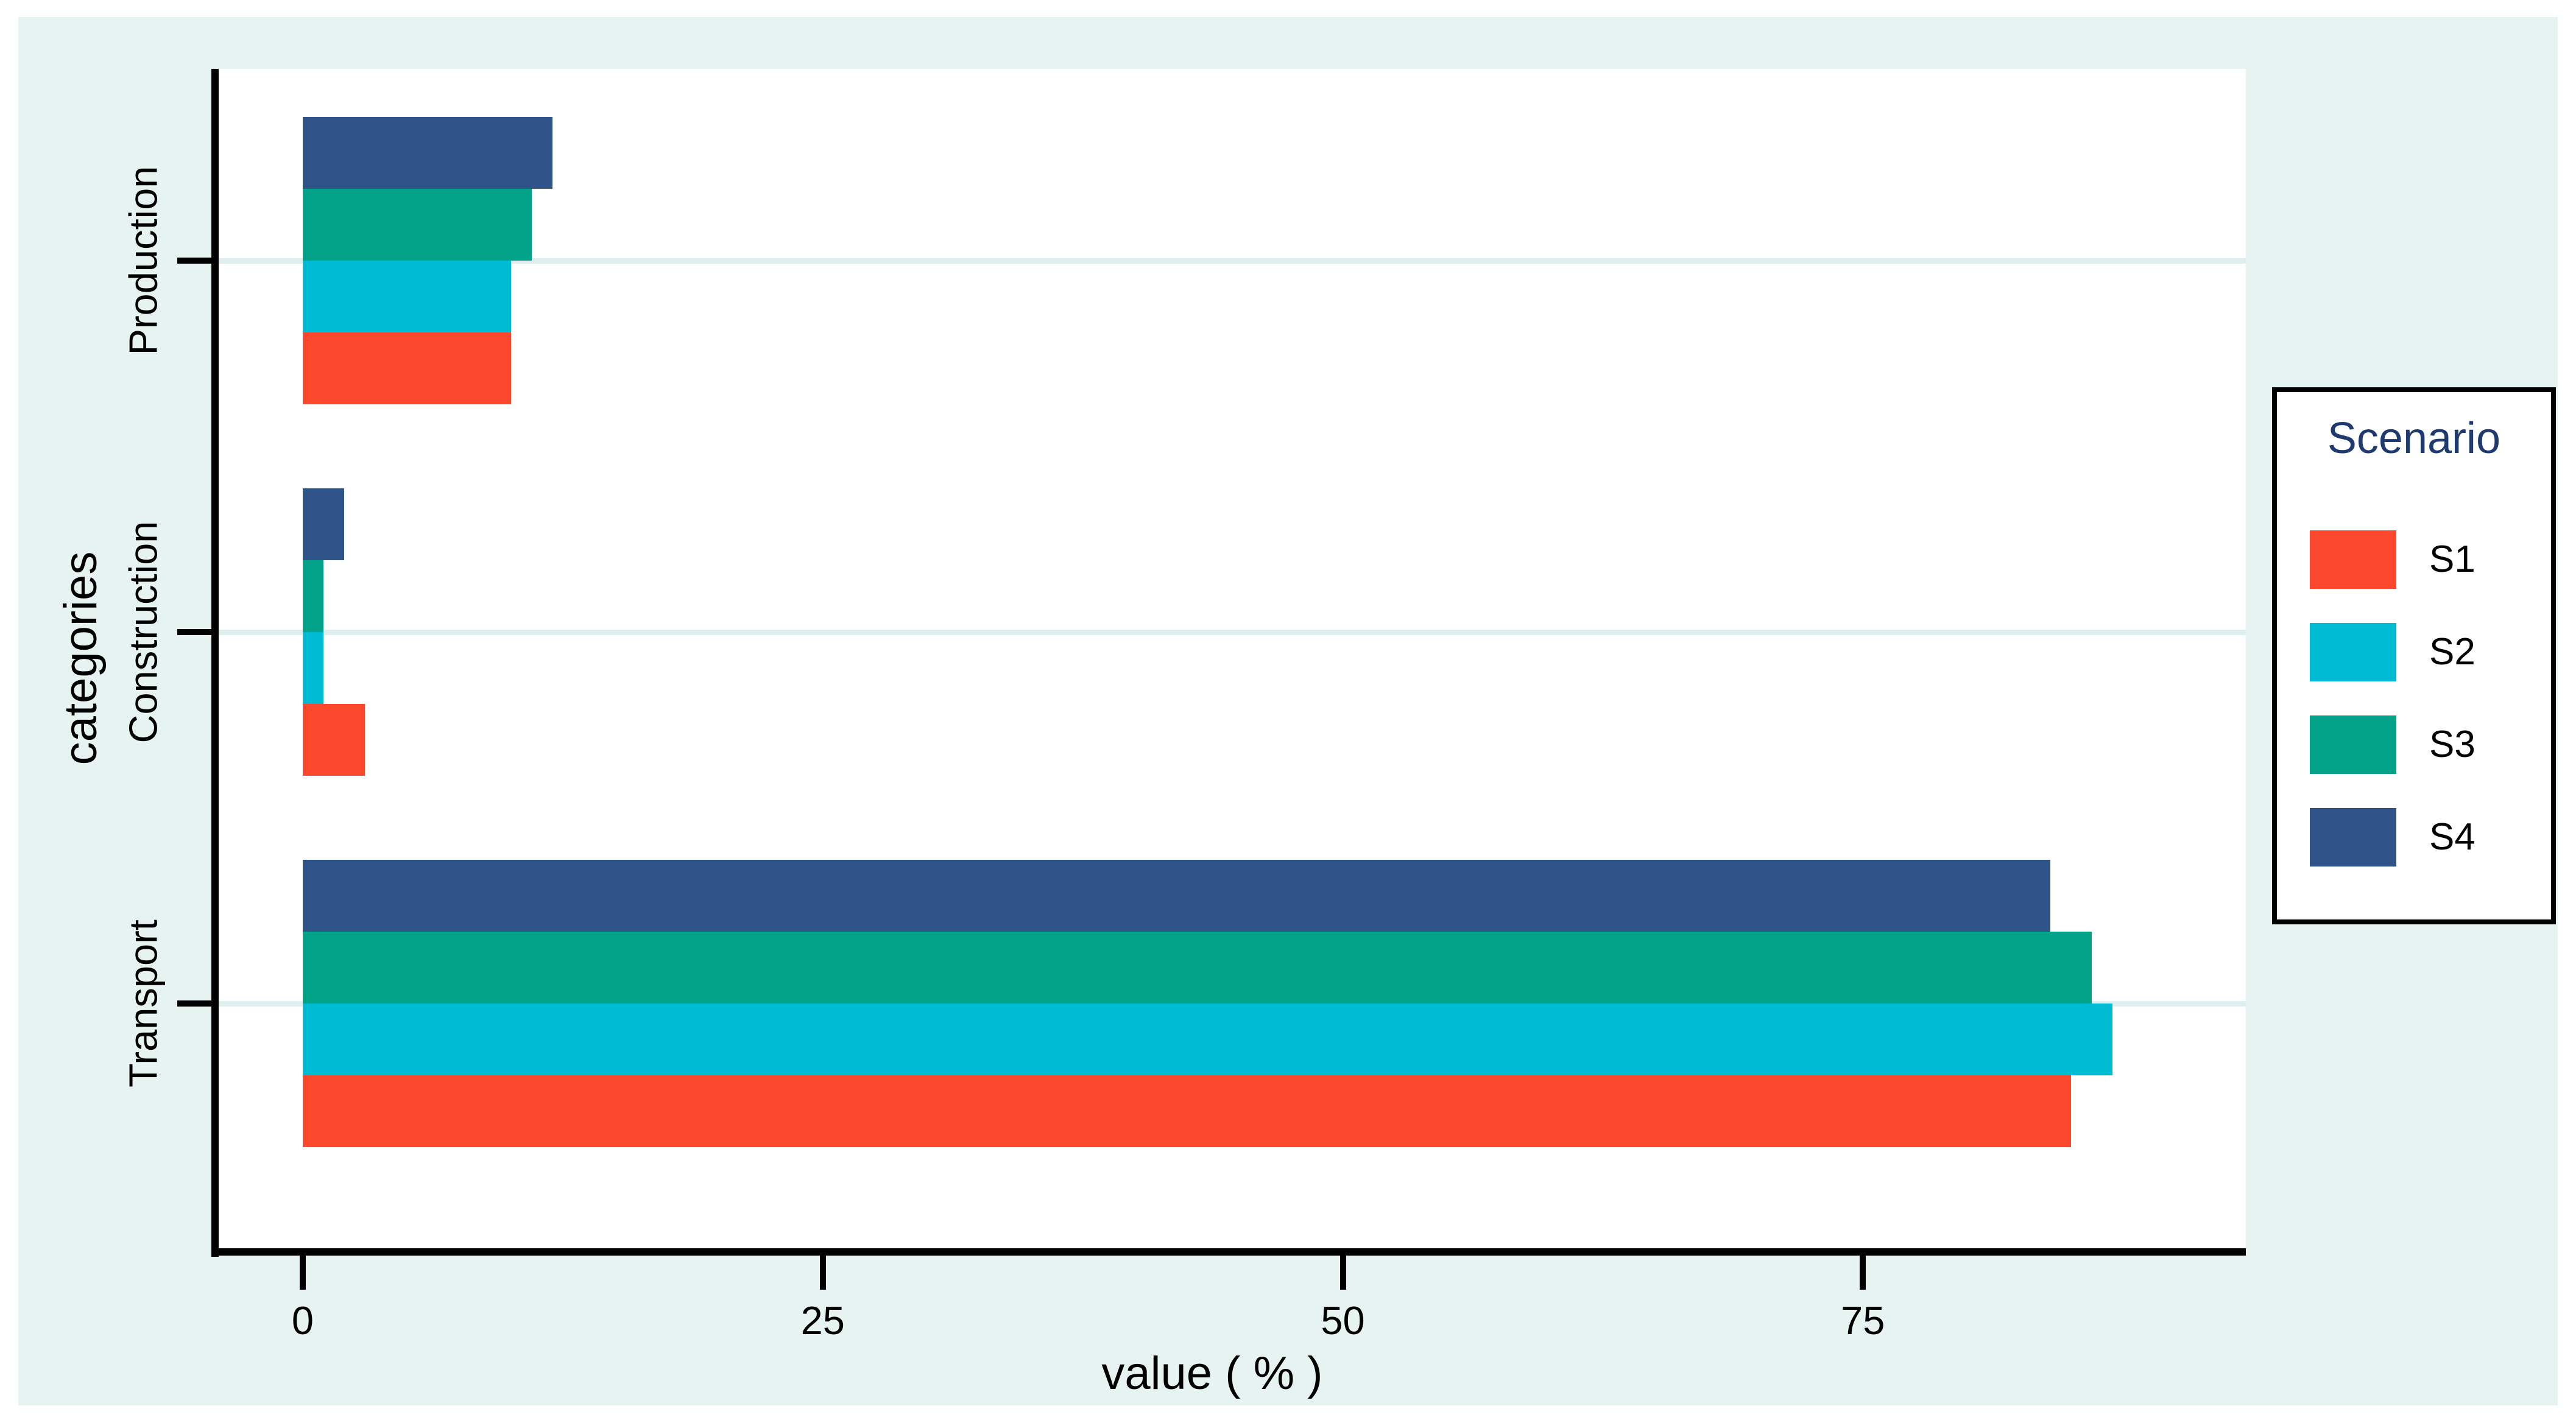 The image size is (2576, 1420). What do you see at coordinates (1232, 632) in the screenshot?
I see `gridline-construction` at bounding box center [1232, 632].